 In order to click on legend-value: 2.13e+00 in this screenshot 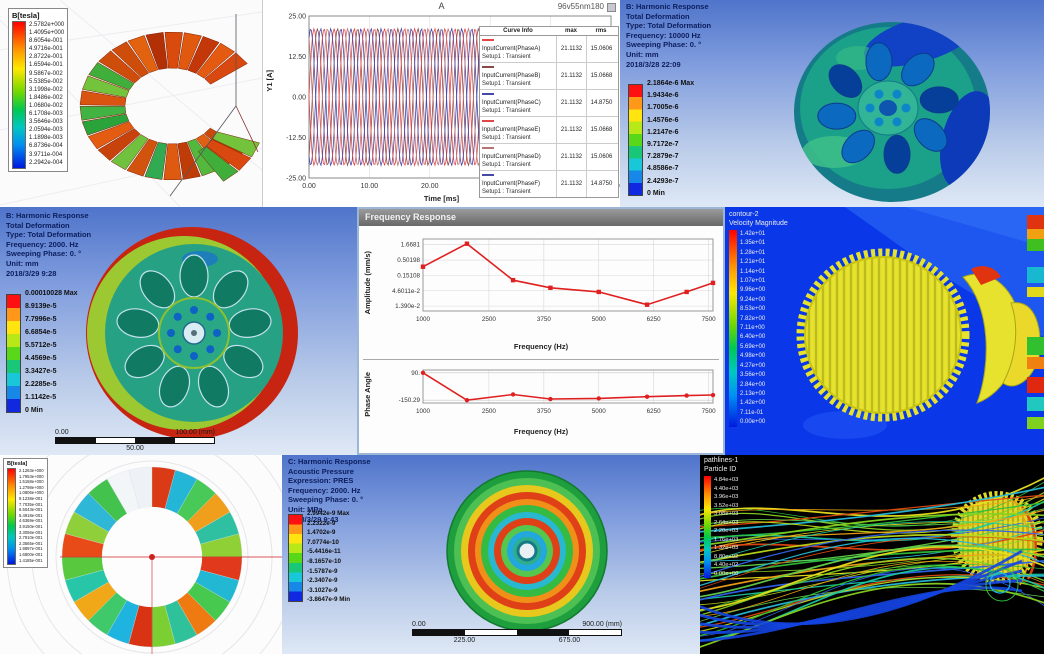, I will do `click(753, 393)`.